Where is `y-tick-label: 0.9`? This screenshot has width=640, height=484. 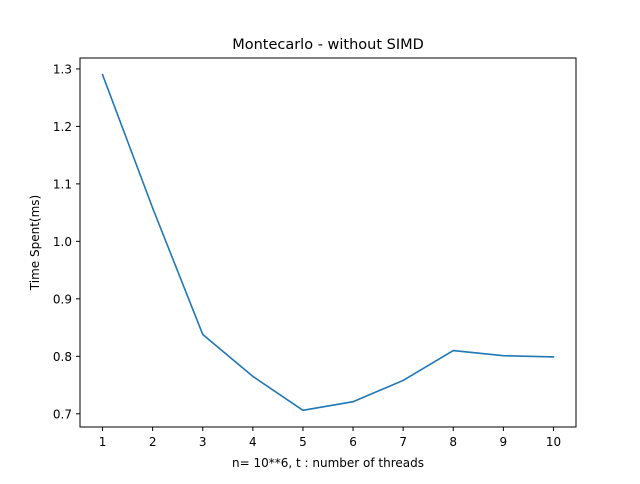 y-tick-label: 0.9 is located at coordinates (62, 299).